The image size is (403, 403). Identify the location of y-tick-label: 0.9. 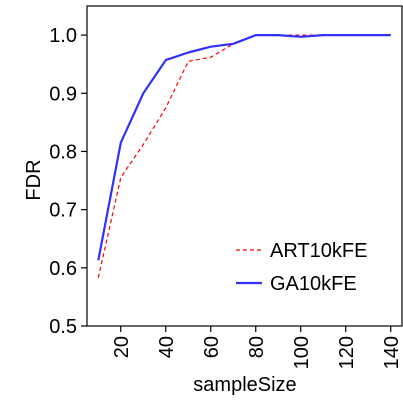
(63, 94).